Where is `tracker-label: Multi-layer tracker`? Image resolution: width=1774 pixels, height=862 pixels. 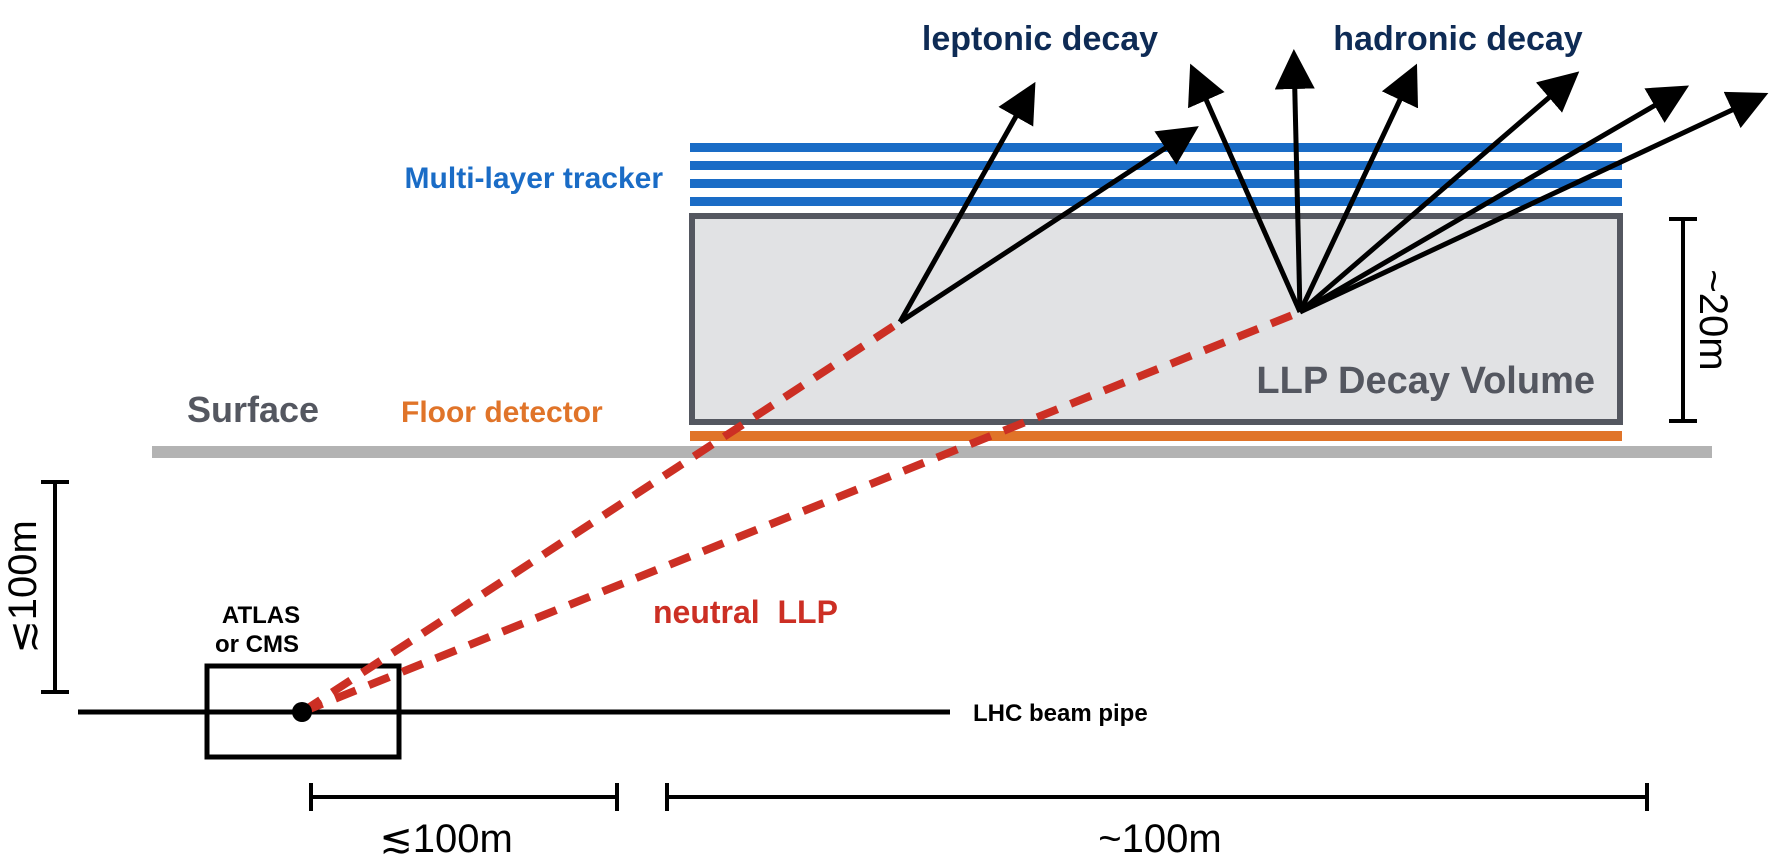 tracker-label: Multi-layer tracker is located at coordinates (534, 178).